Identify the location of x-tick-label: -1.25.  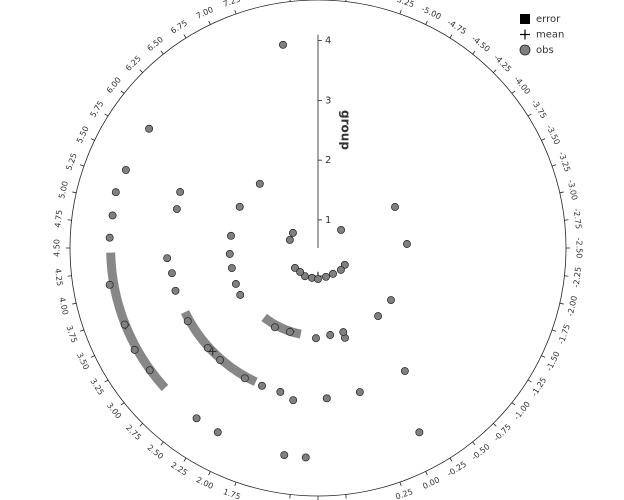
(539, 387).